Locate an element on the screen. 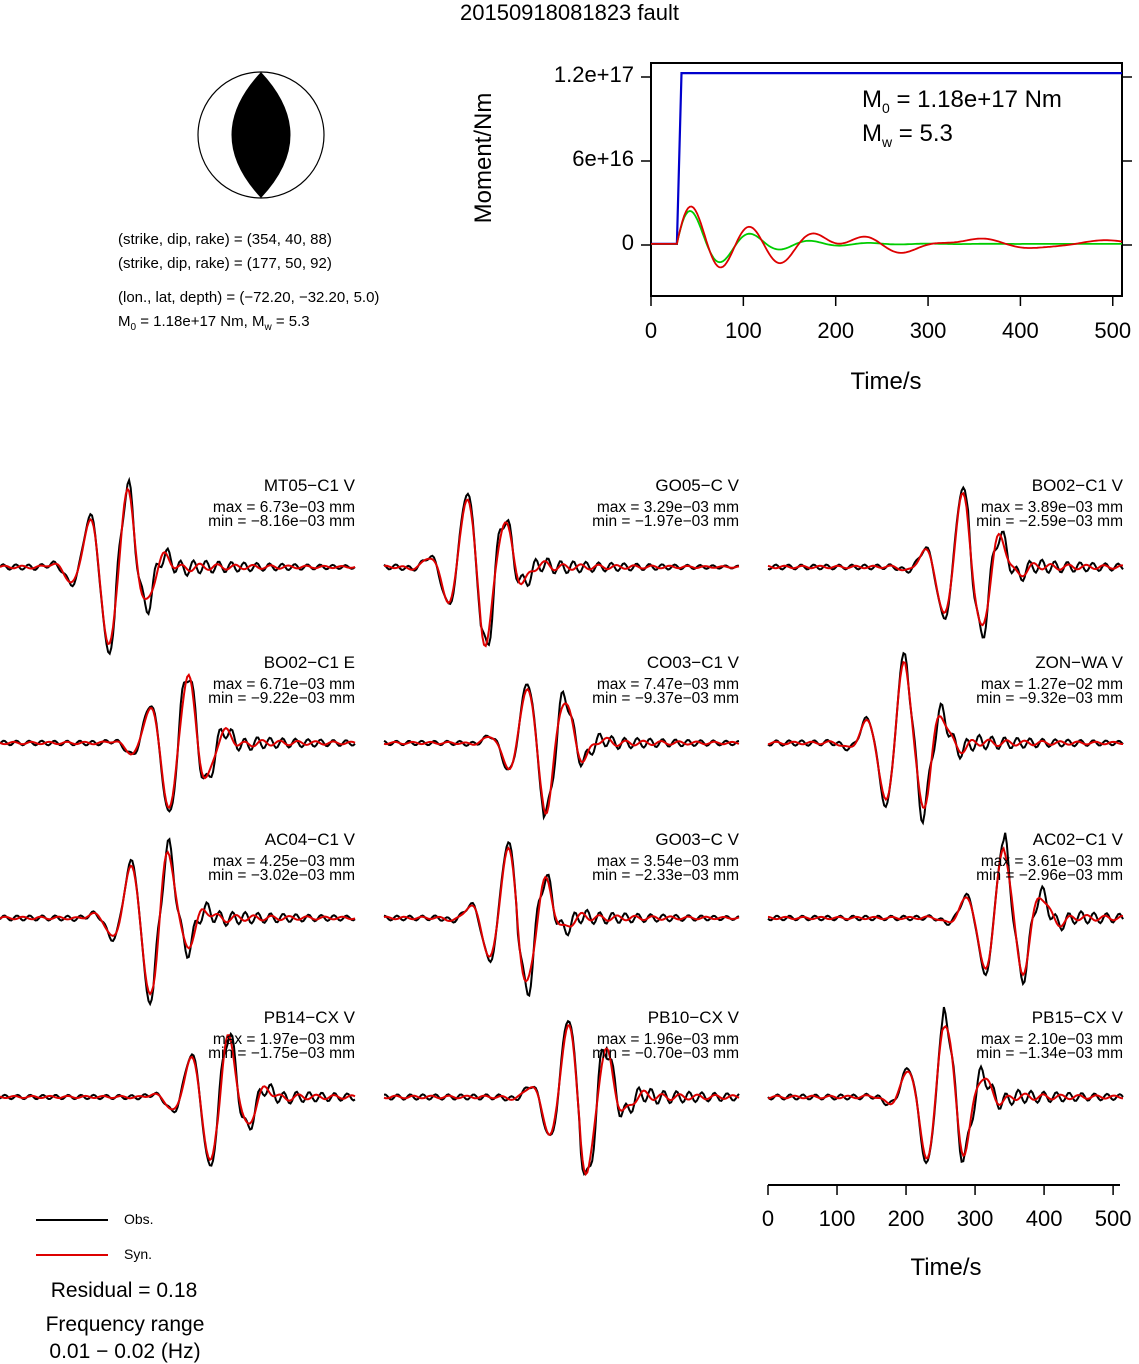 The width and height of the screenshot is (1139, 1364). station-max-label: max = 2.10e−03 mm is located at coordinates (1051, 1039).